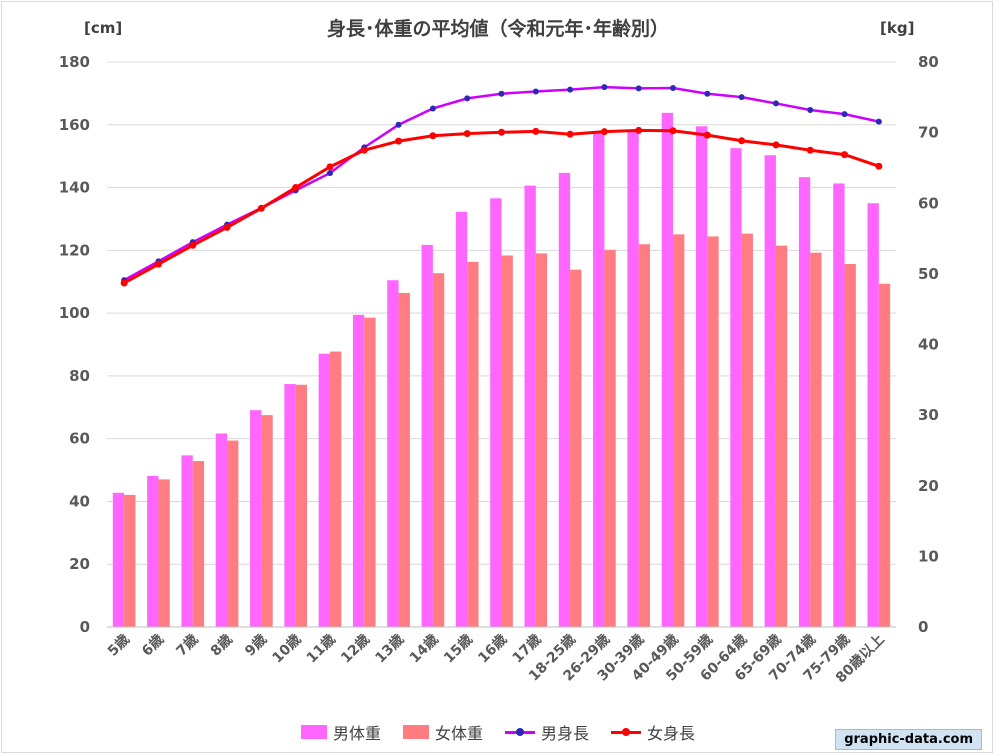 This screenshot has width=996, height=756. I want to click on legend-item-female-weight: 女体重, so click(442, 732).